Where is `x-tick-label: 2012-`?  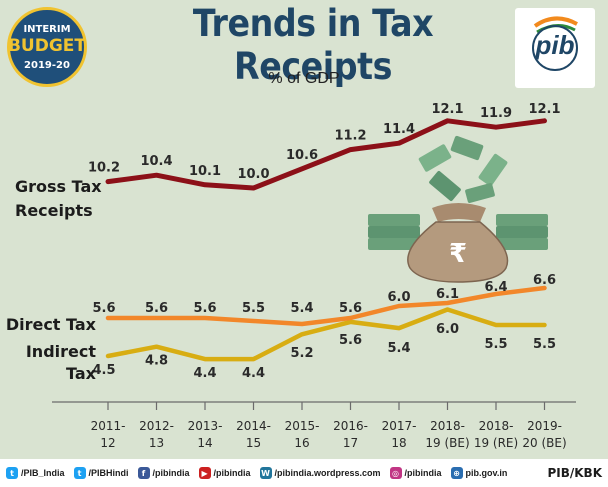 x-tick-label: 2012- is located at coordinates (156, 426).